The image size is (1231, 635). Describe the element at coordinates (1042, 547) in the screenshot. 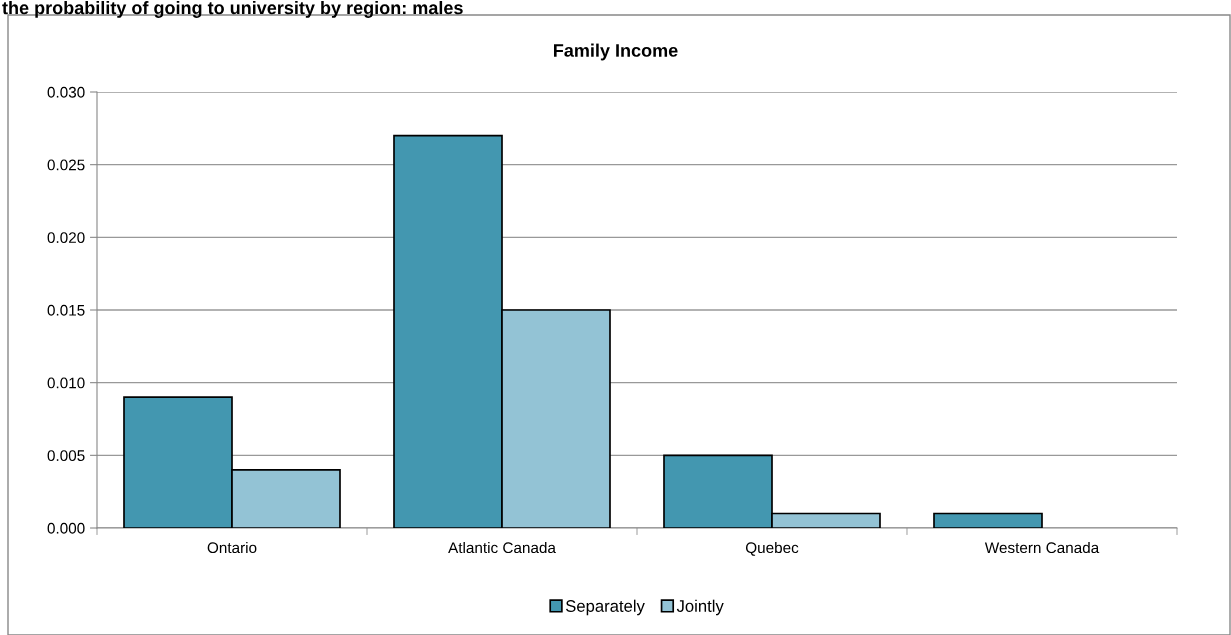

I see `x-tick-label: Western Canada` at that location.